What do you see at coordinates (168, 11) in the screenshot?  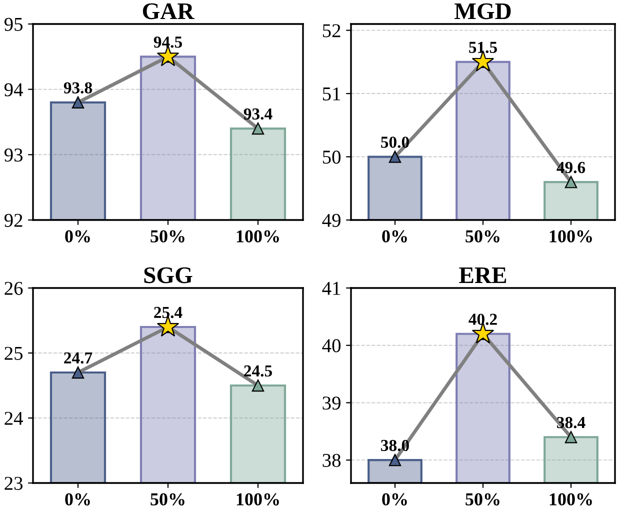 I see `chart-title: GAR` at bounding box center [168, 11].